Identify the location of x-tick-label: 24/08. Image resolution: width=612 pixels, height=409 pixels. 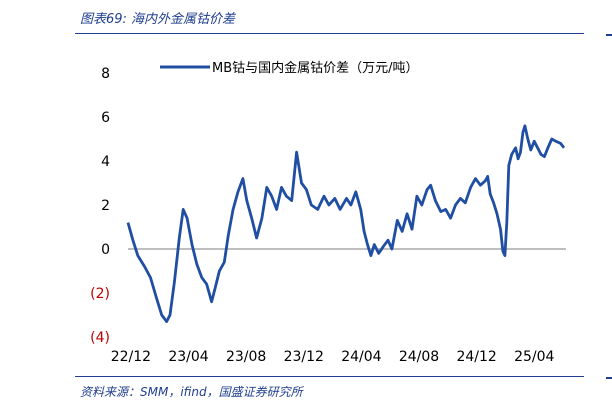
(419, 357).